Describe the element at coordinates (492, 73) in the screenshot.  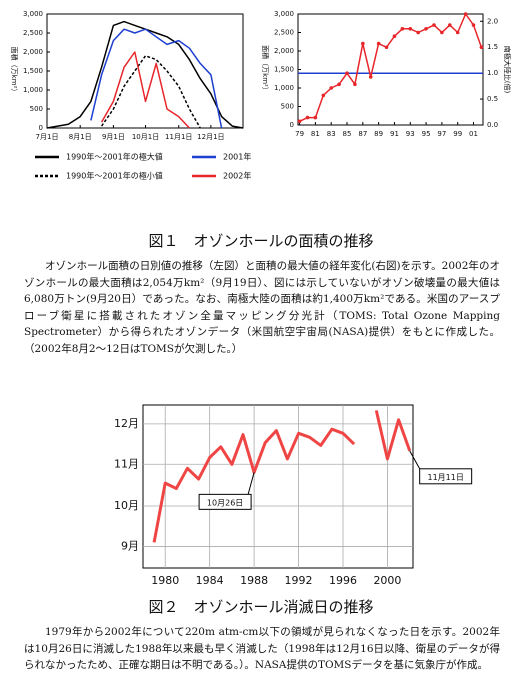
I see `y2-tick-label: 1.0` at that location.